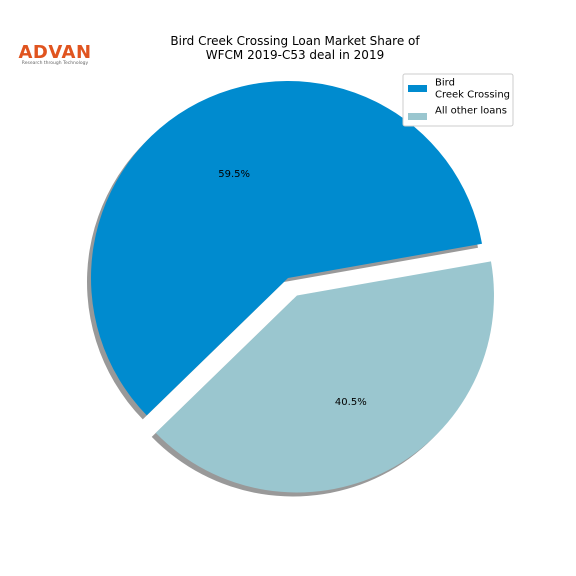 This screenshot has width=576, height=576. I want to click on value-label: 59.5%, so click(234, 174).